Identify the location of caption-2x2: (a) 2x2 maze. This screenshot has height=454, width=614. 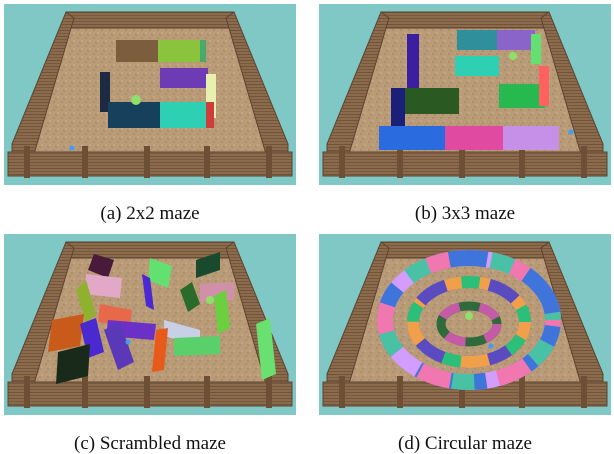
(150, 213).